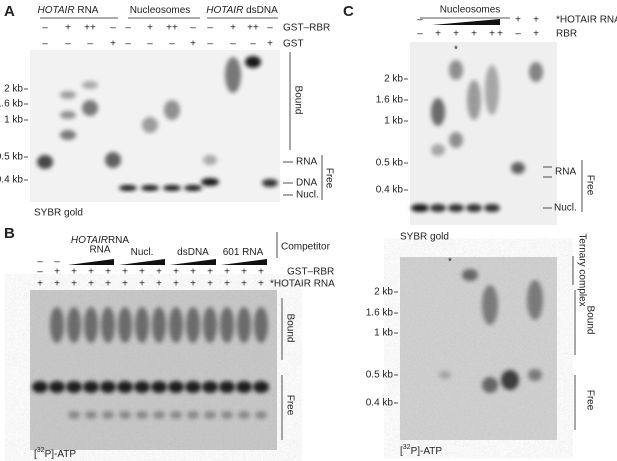  I want to click on row-label: RBR, so click(566, 34).